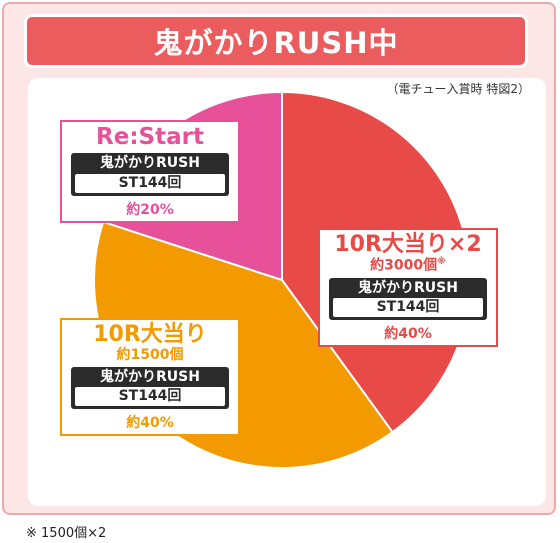 Image resolution: width=560 pixels, height=543 pixels. I want to click on slice-label-10r-x2-rush-box: 鬼がかりRUSH ST144回, so click(408, 299).